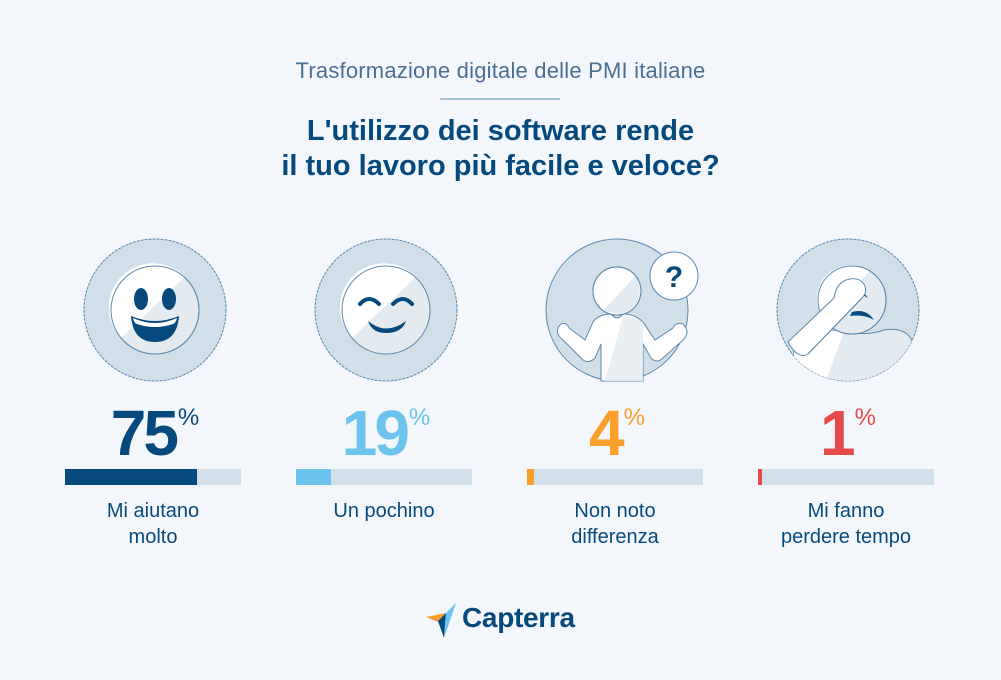 The image size is (1001, 680). Describe the element at coordinates (607, 433) in the screenshot. I see `value-number: 4` at that location.